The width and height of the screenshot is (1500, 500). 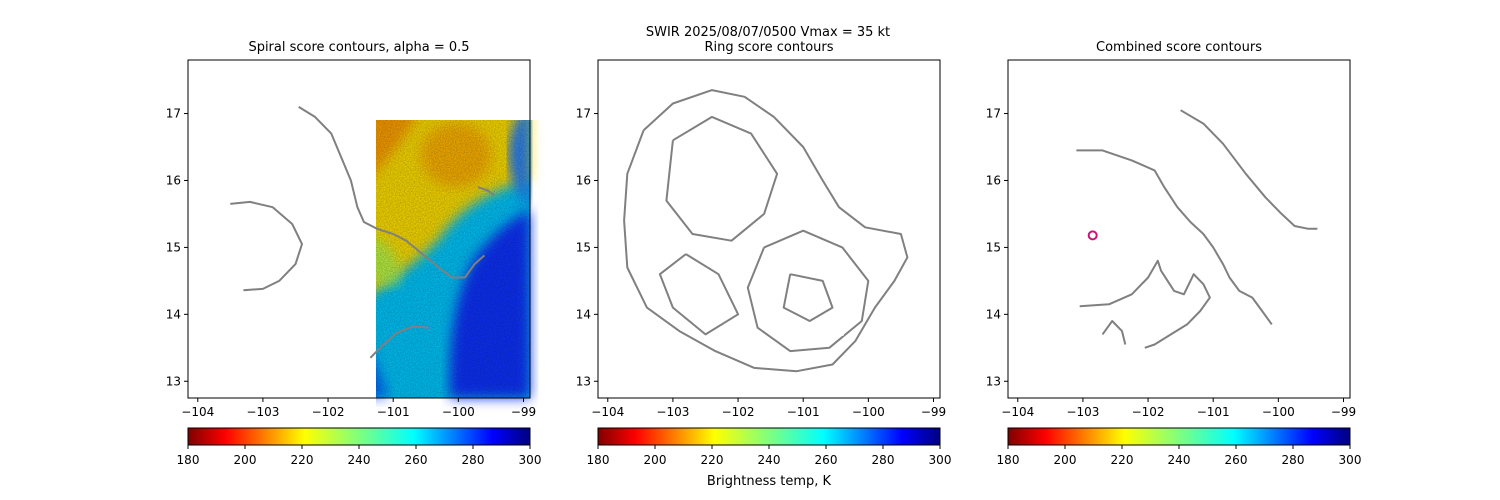 I want to click on suptitle: SWIR 2025/08/07/0500 Vmax = 35 kt, so click(x=768, y=32).